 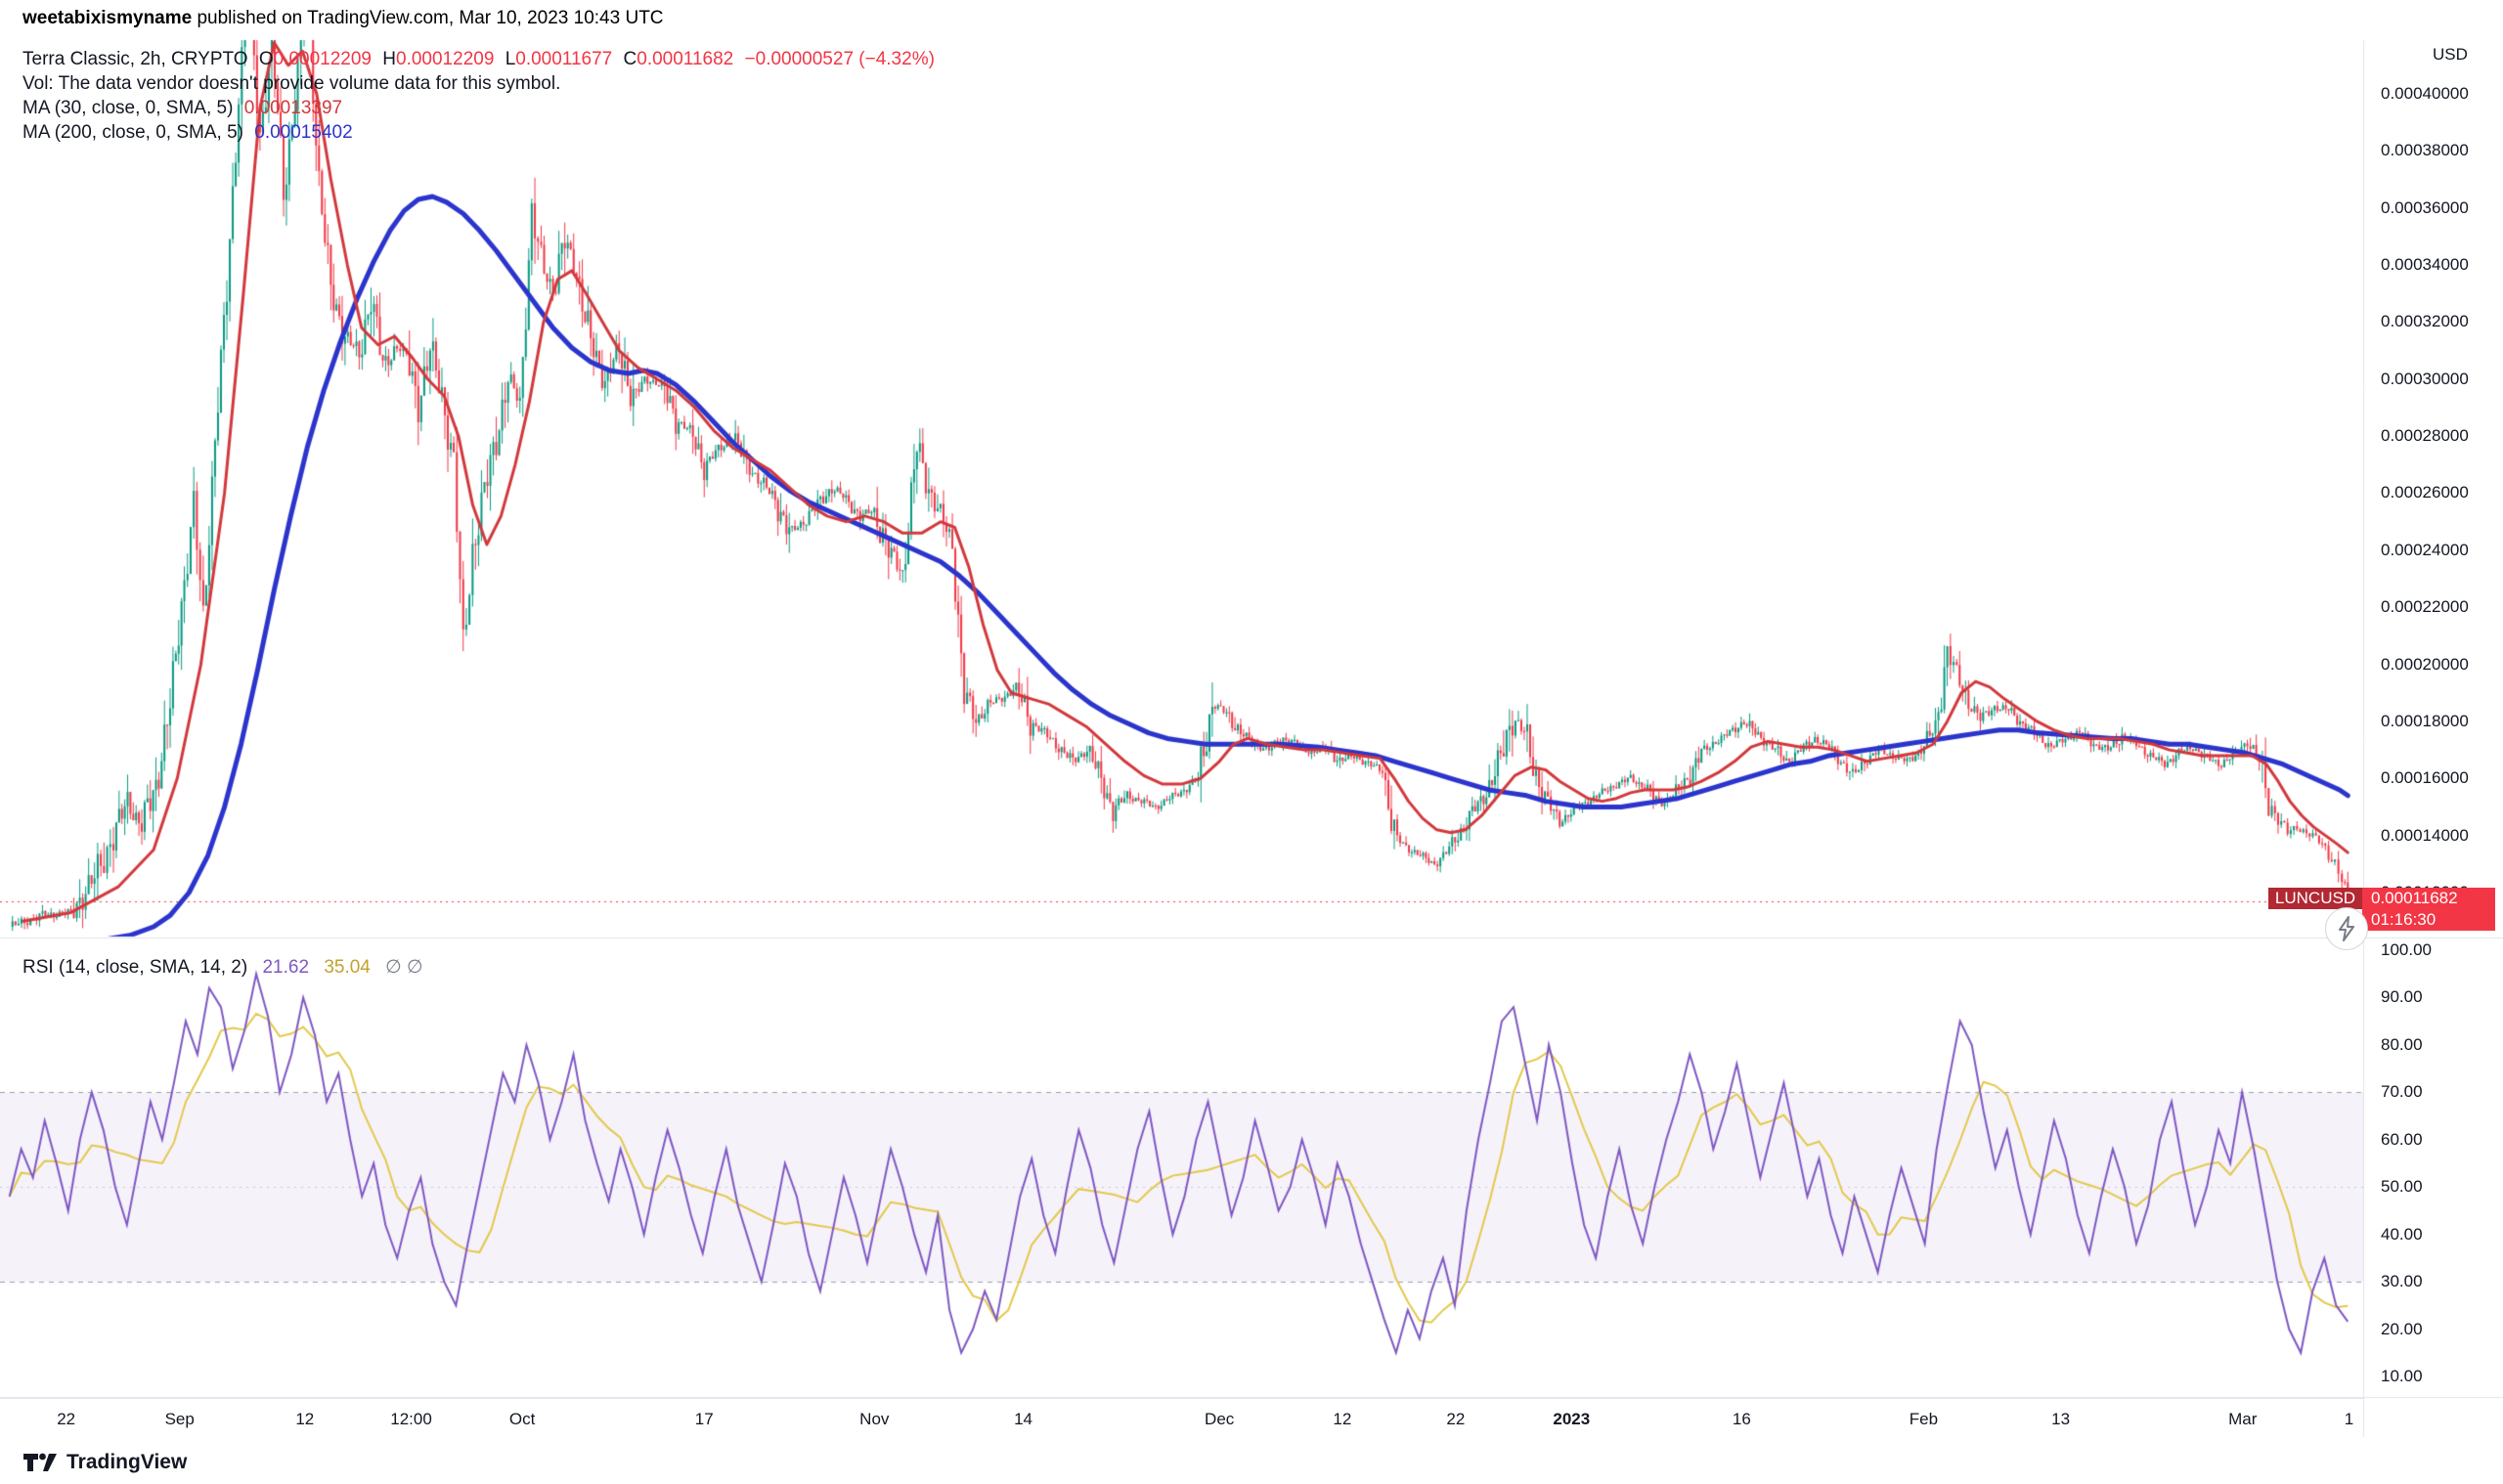 What do you see at coordinates (2425, 321) in the screenshot?
I see `price-tick-label: 0.00032000` at bounding box center [2425, 321].